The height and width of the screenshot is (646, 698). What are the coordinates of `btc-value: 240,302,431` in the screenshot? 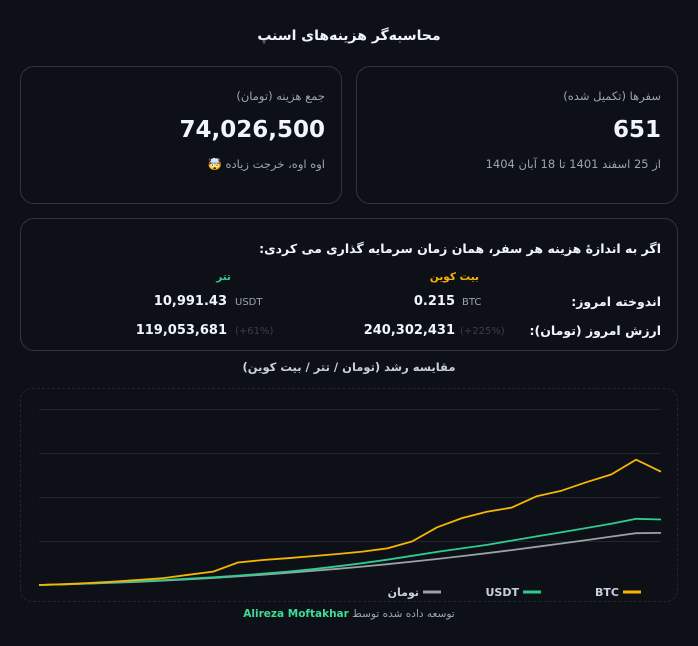 It's located at (409, 330).